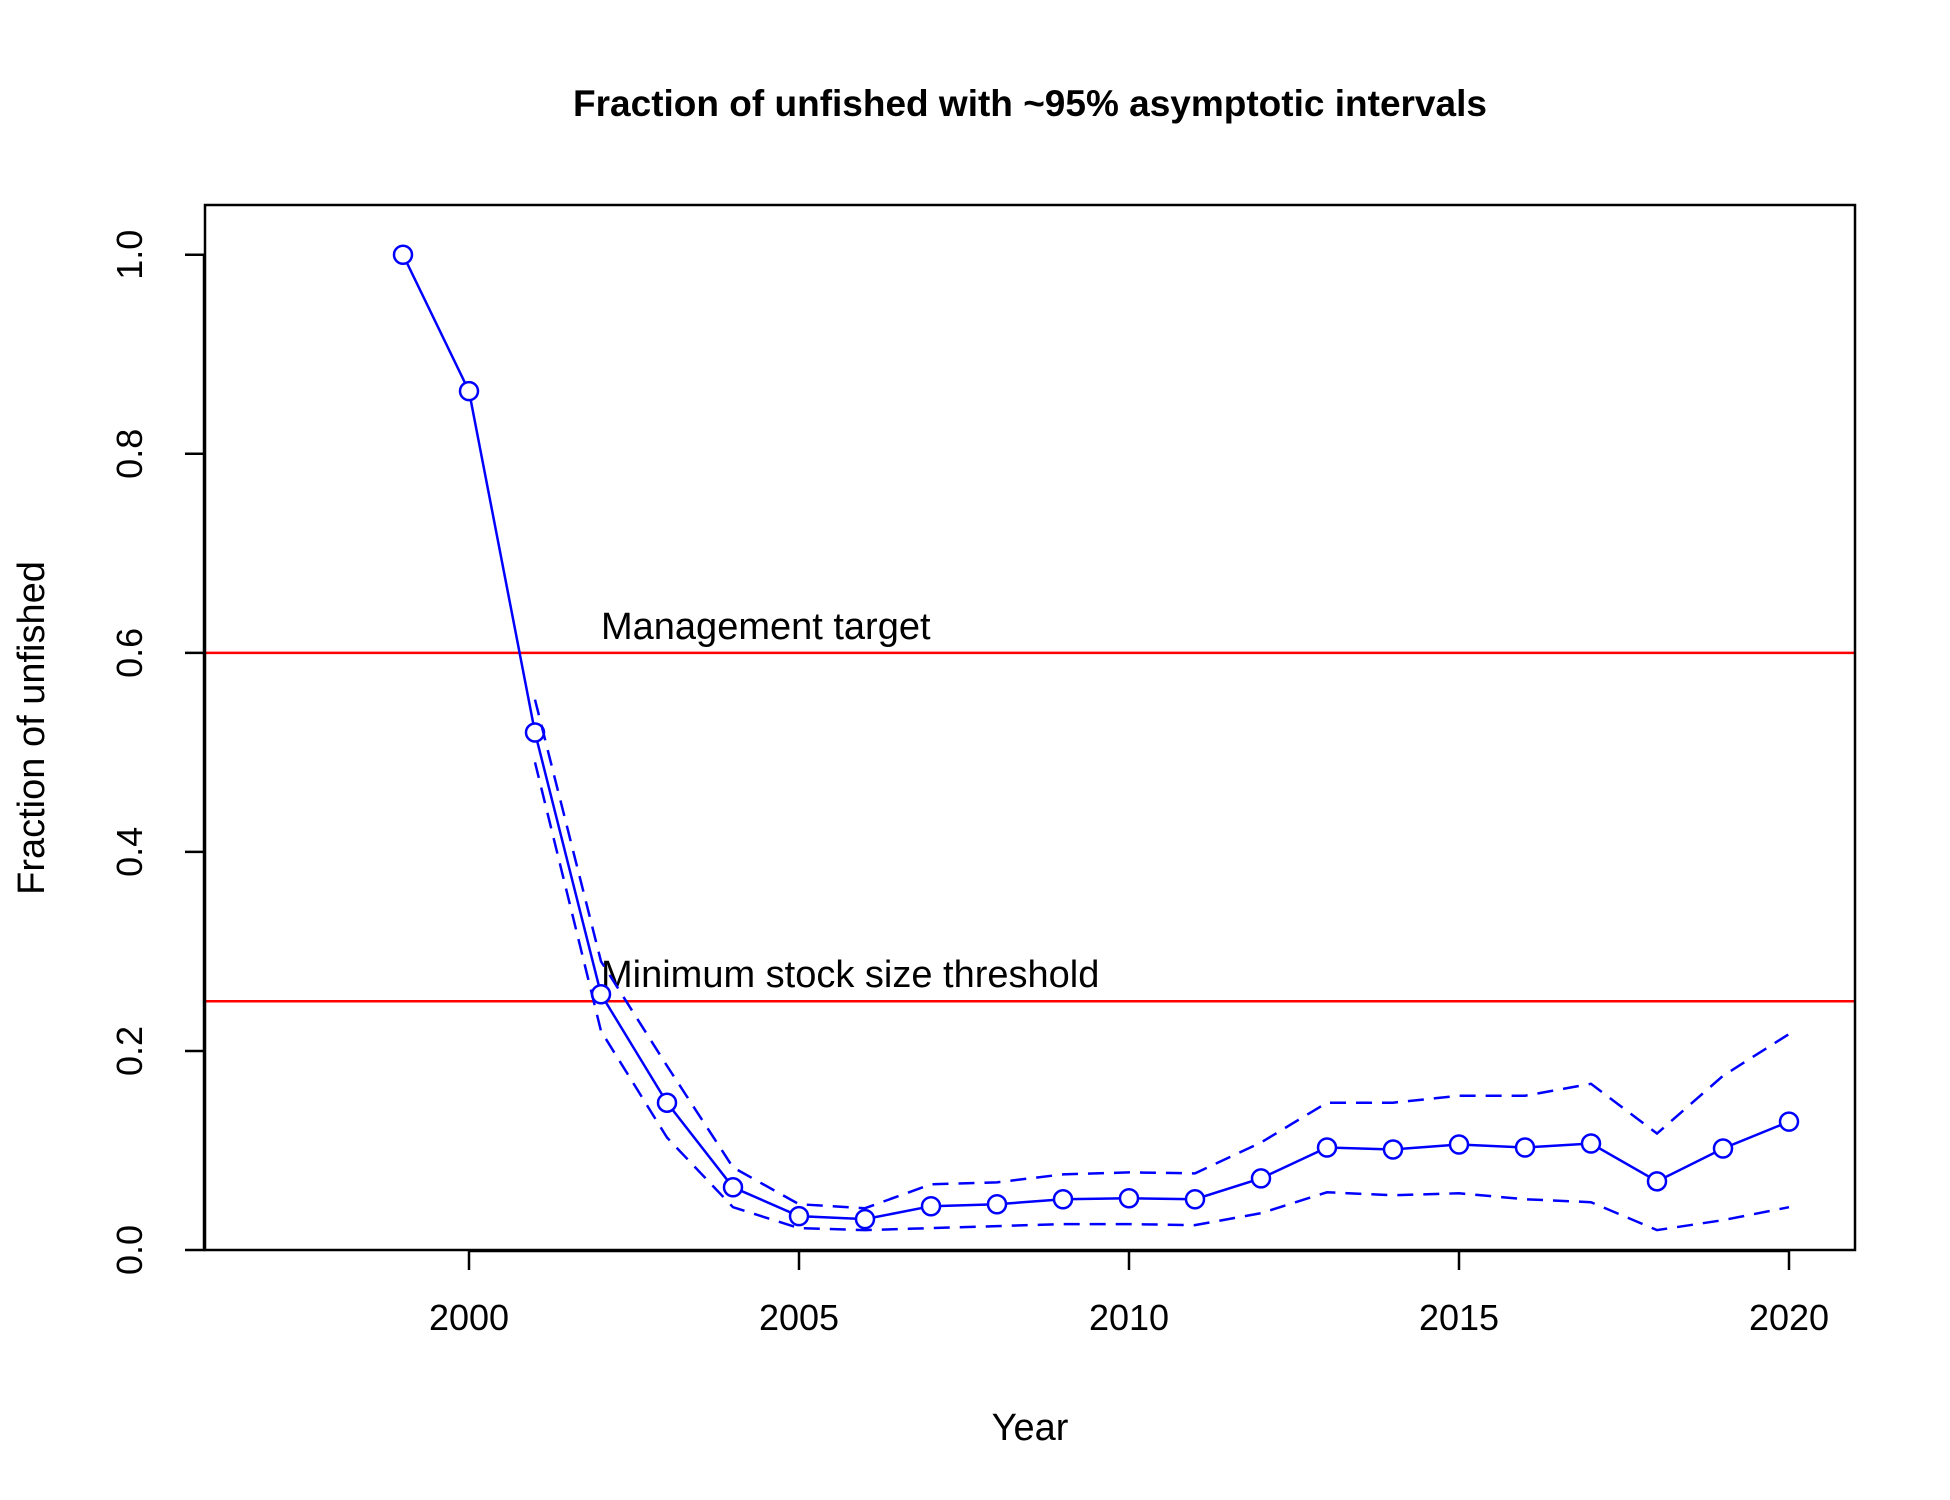  I want to click on y-tick-label: 0.8, so click(129, 454).